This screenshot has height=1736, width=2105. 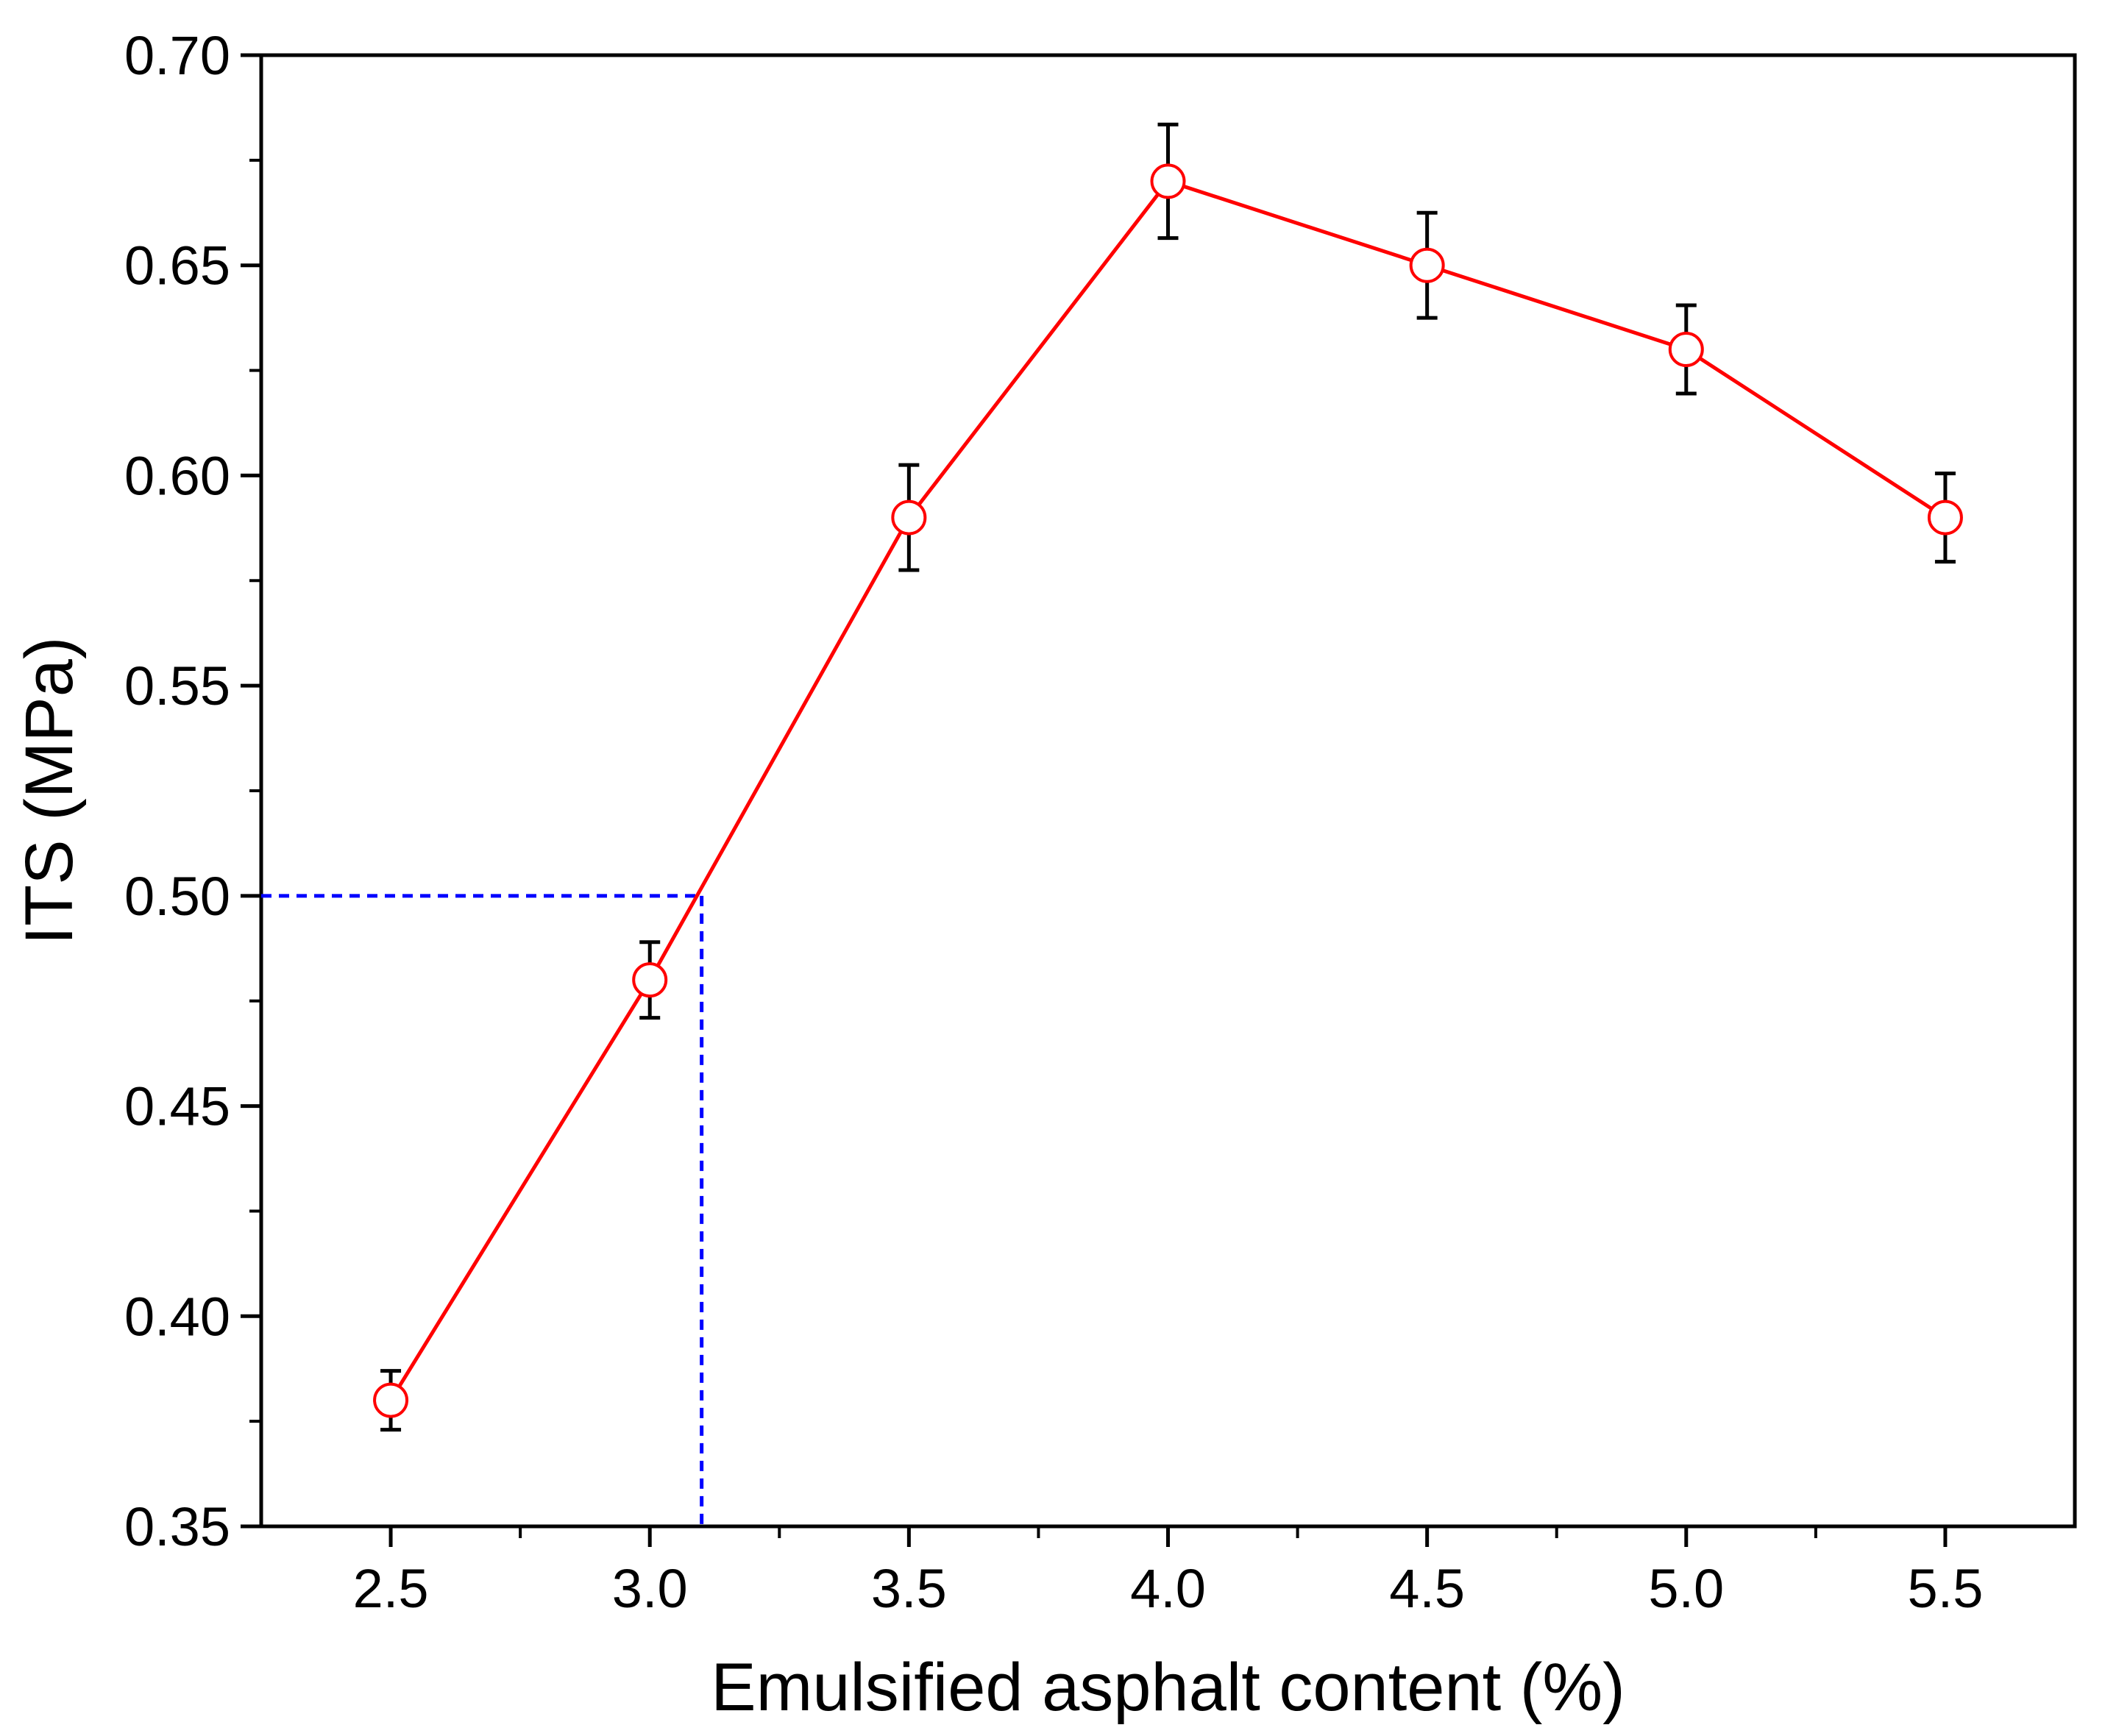 I want to click on x-tick-label: 3.0, so click(x=650, y=1588).